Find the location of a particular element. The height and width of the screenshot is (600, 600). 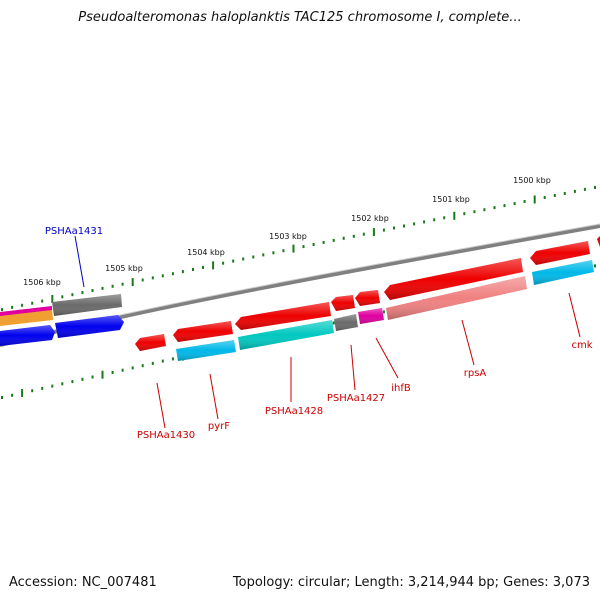

tick-label-1501: 1501 kbp is located at coordinates (451, 199).